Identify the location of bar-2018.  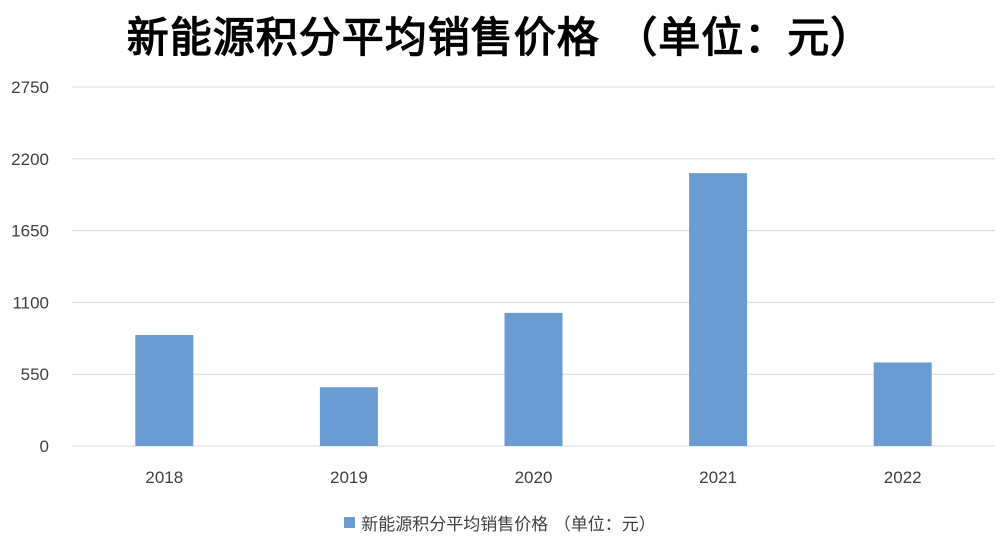
(164, 390).